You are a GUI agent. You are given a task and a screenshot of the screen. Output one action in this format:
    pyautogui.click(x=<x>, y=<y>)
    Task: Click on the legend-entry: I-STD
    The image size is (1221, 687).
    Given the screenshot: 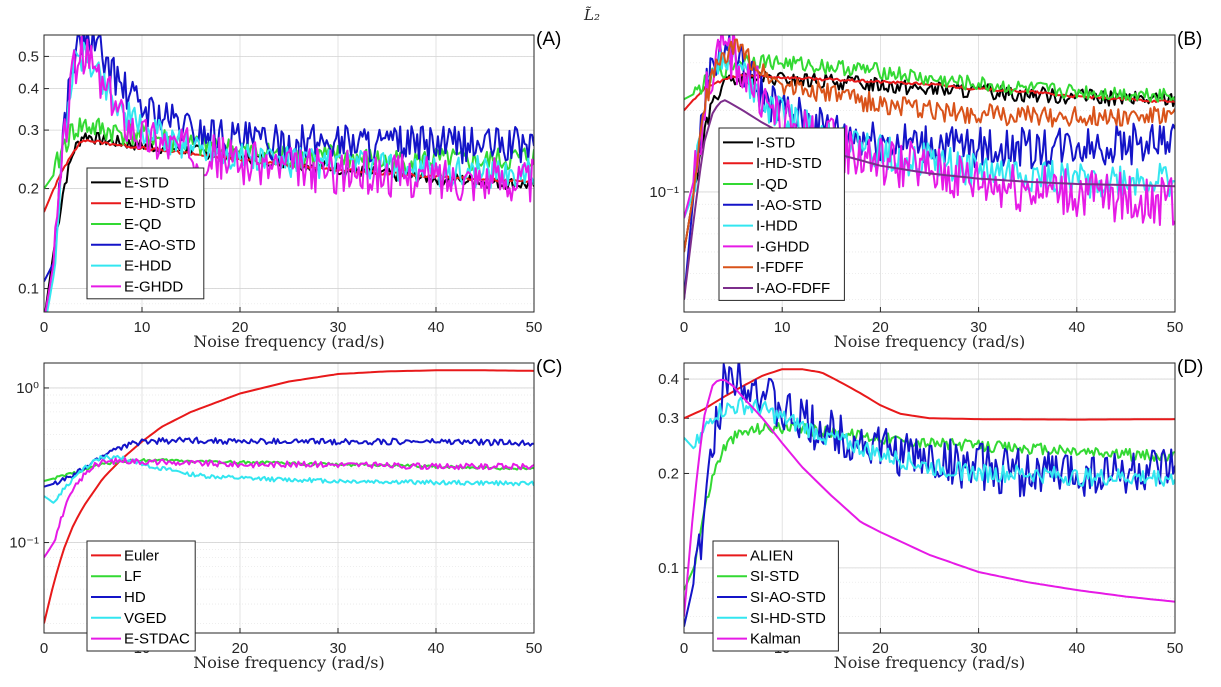 What is the action you would take?
    pyautogui.click(x=775, y=142)
    